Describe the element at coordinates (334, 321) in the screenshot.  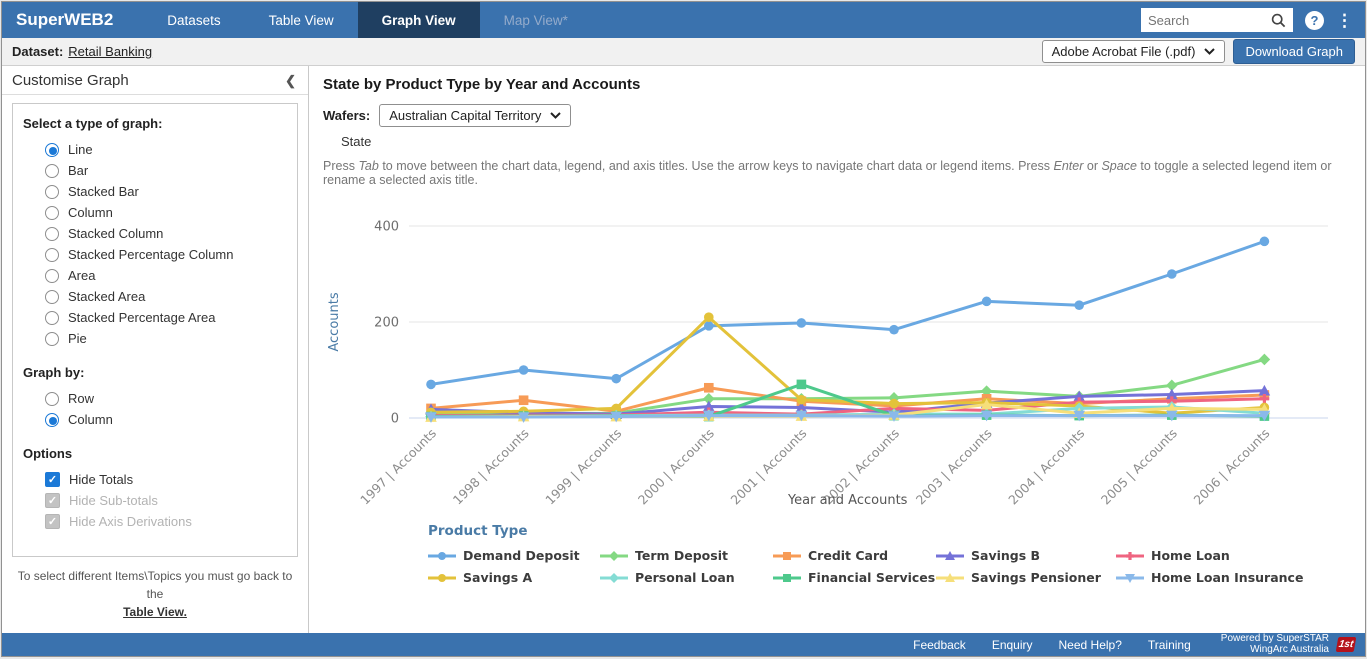
I see `y-axis-title: Accounts` at that location.